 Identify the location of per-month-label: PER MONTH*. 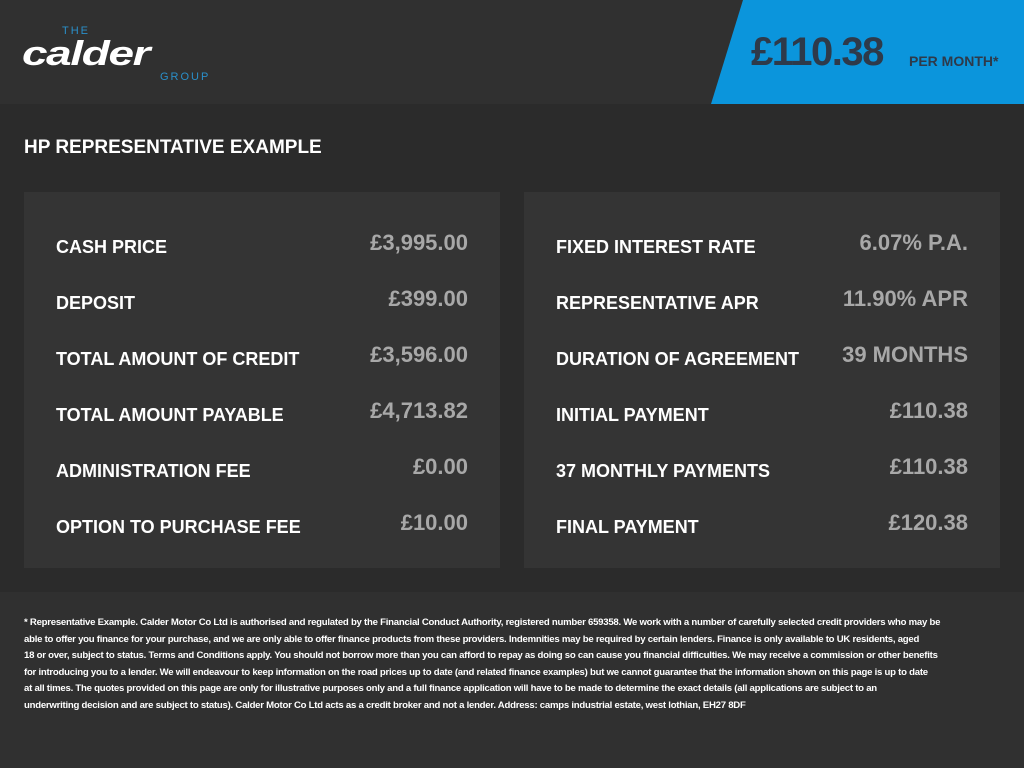
(954, 61).